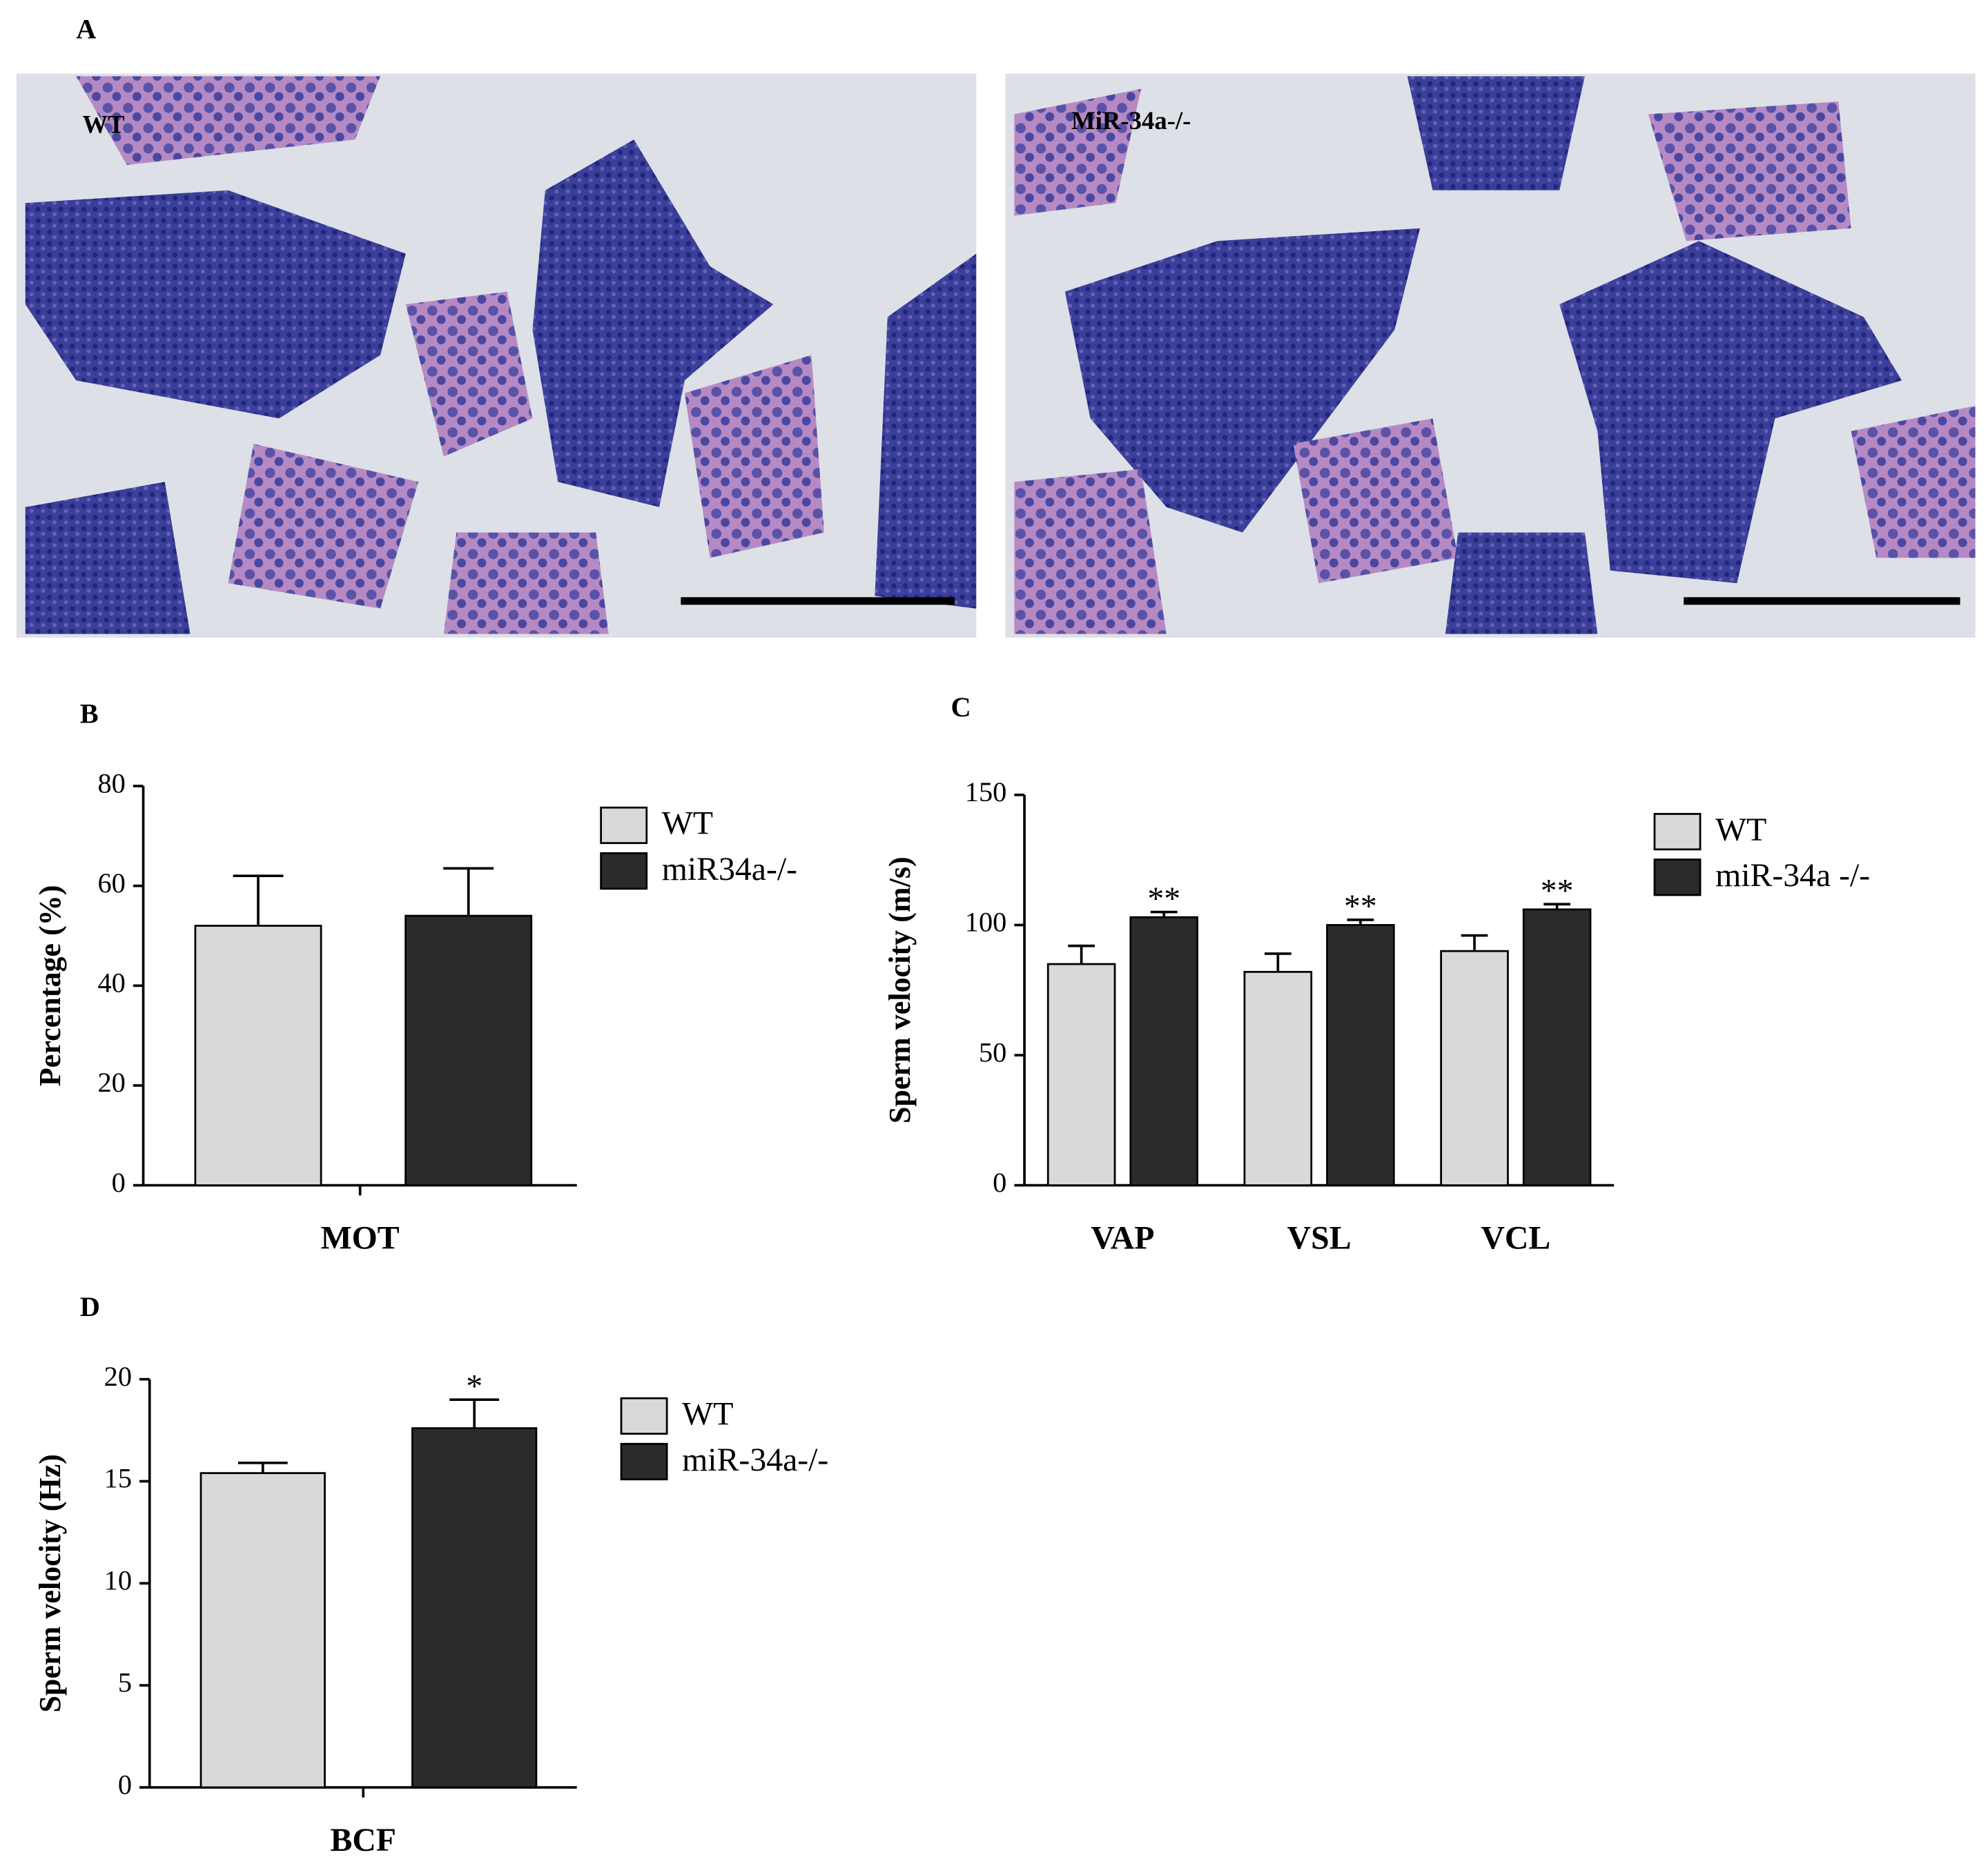  Describe the element at coordinates (1792, 875) in the screenshot. I see `legend-label: miR-34a -/-` at that location.